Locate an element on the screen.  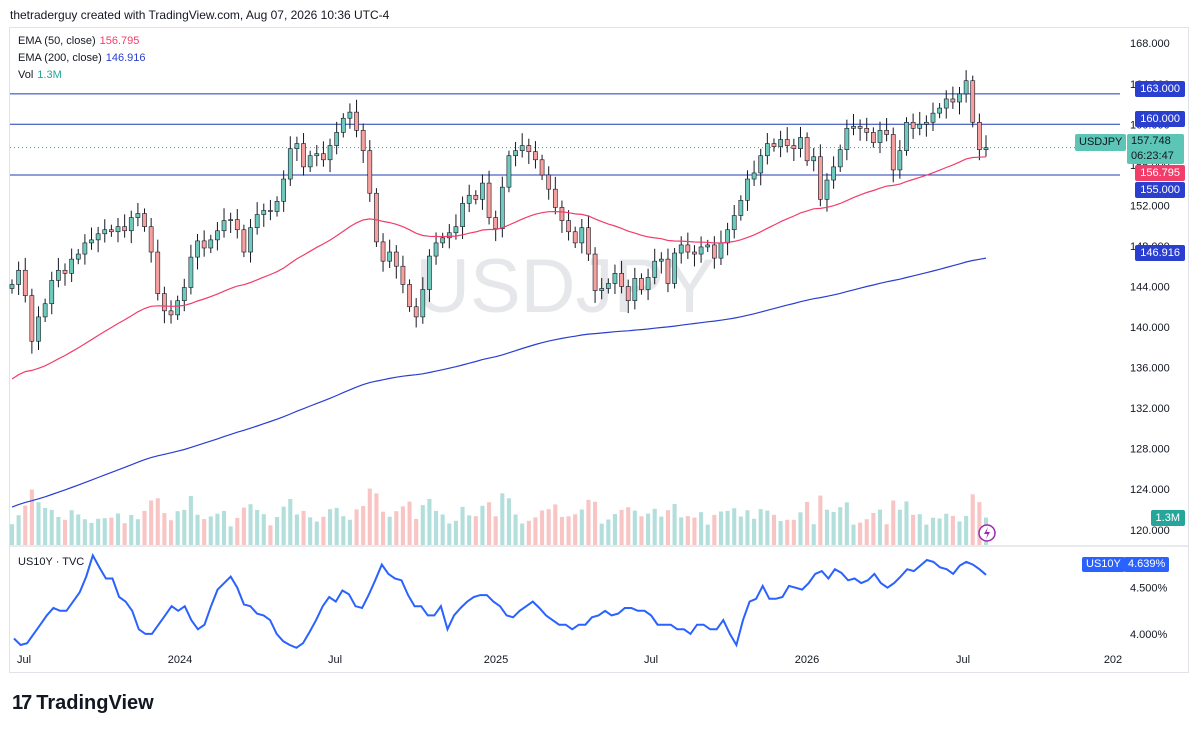
time-tick: 2026 is located at coordinates (807, 660).